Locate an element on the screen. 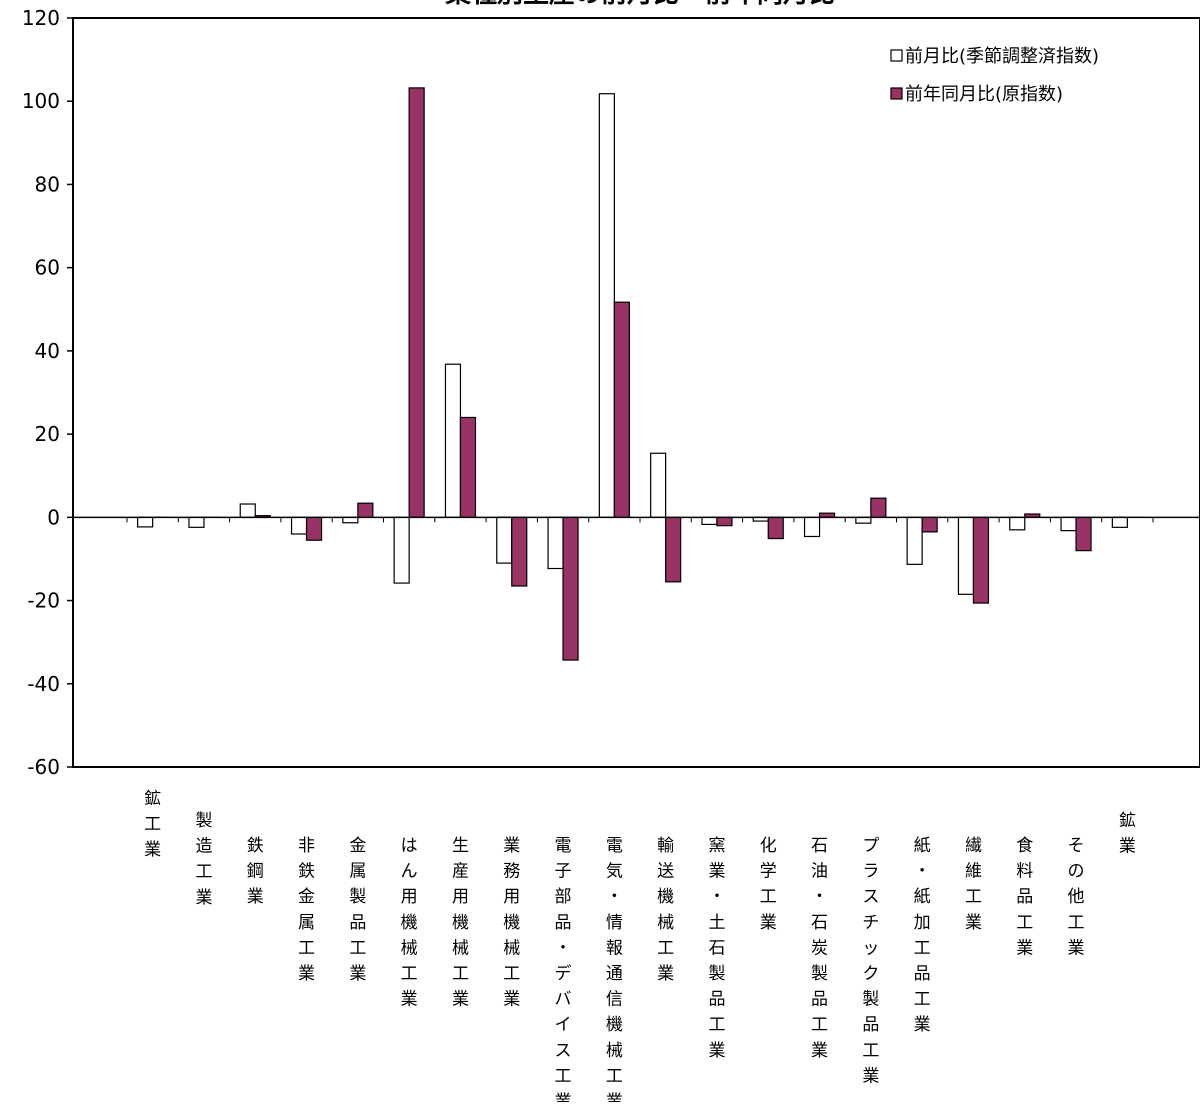 Image resolution: width=1200 pixels, height=1106 pixels. legend-swatch-yoy is located at coordinates (896, 93).